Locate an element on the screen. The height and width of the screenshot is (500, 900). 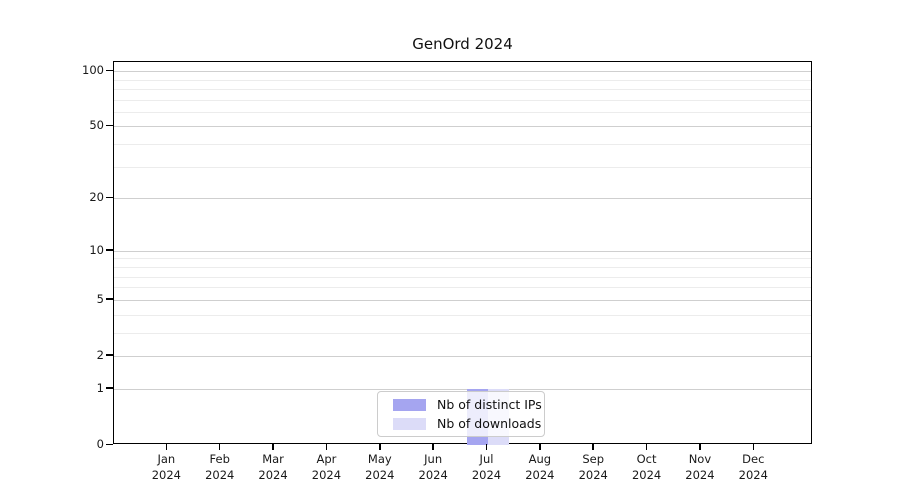
legend-item-downloads: Nb of downloads is located at coordinates (467, 423).